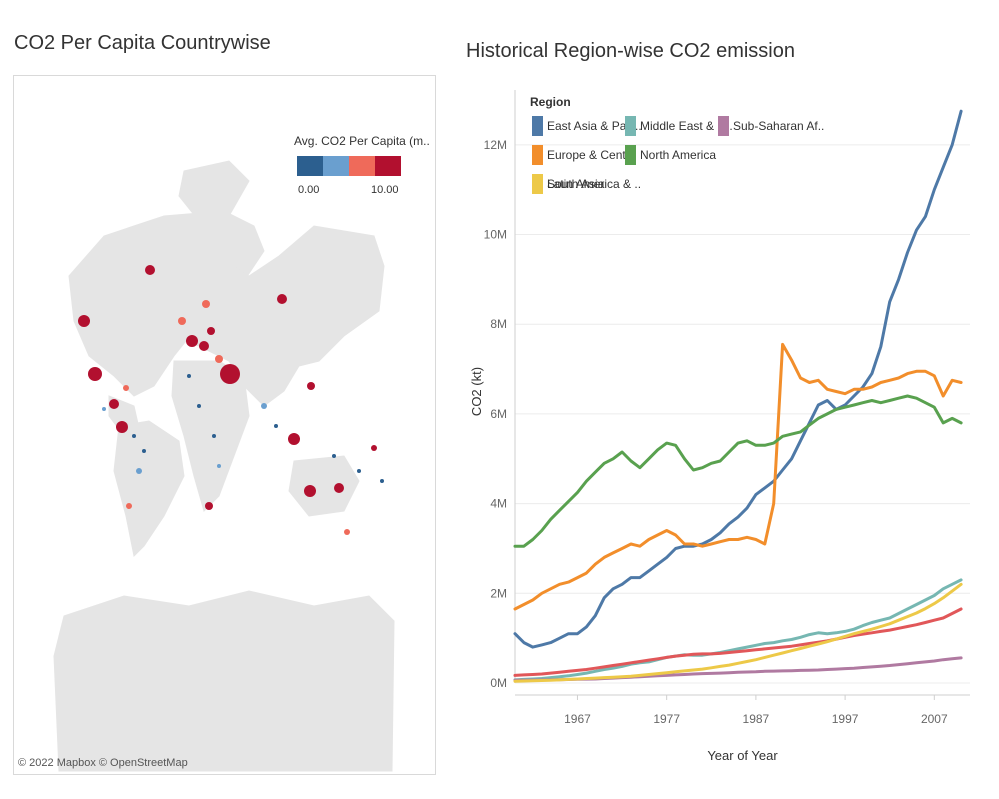 The width and height of the screenshot is (999, 799). What do you see at coordinates (214, 191) in the screenshot?
I see `greenland-land` at bounding box center [214, 191].